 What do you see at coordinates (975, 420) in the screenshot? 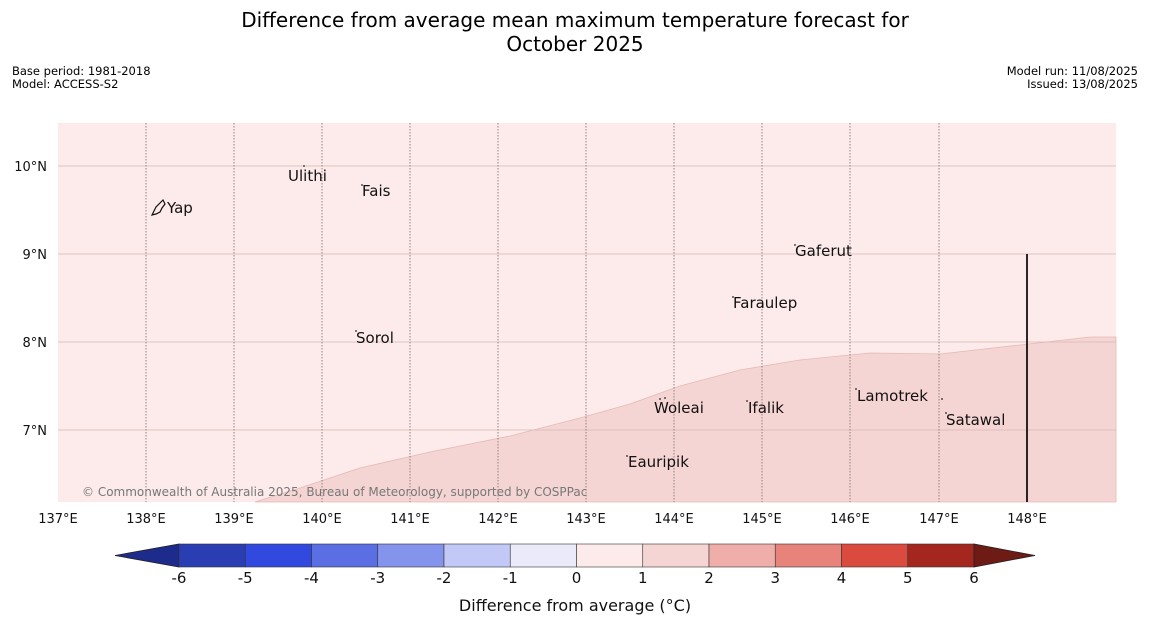
I see `place-label-satawal: Satawal` at bounding box center [975, 420].